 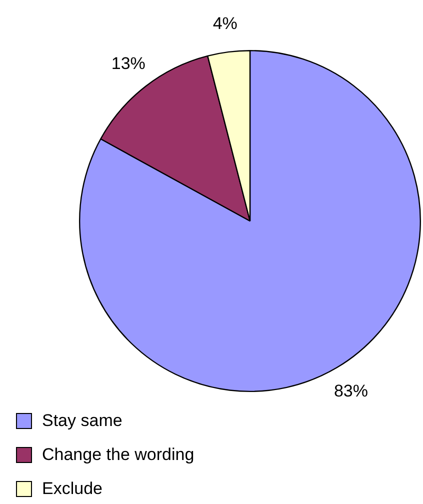 I want to click on legend-label: Exclude, so click(x=72, y=489).